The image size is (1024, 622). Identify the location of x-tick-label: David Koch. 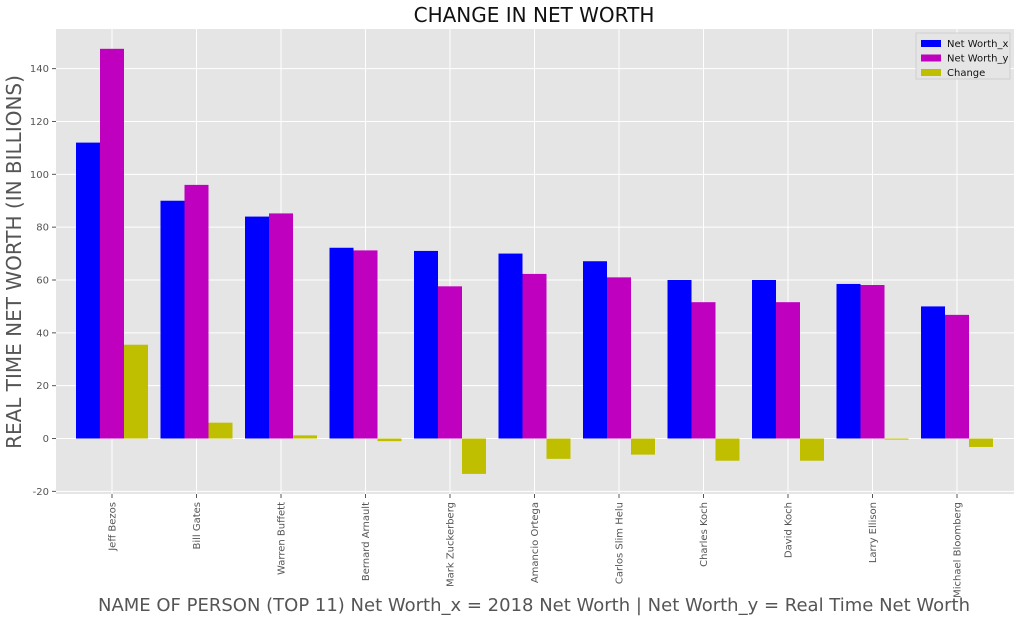
(789, 530).